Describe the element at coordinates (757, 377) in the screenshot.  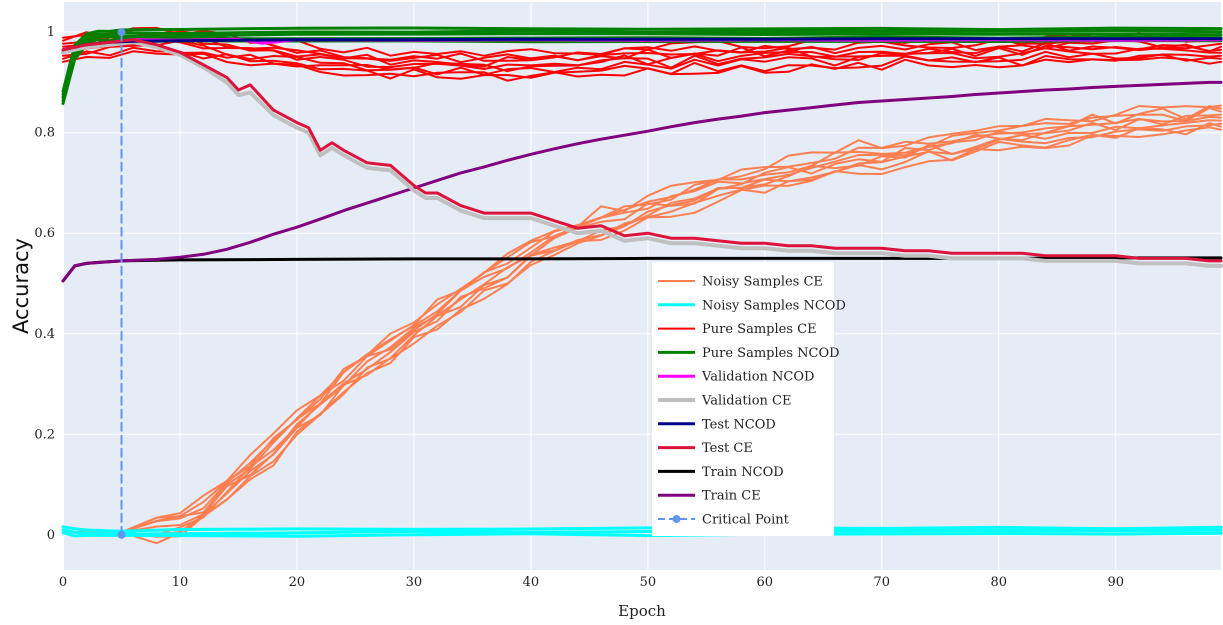
I see `legend-label: Validation NCOD` at that location.